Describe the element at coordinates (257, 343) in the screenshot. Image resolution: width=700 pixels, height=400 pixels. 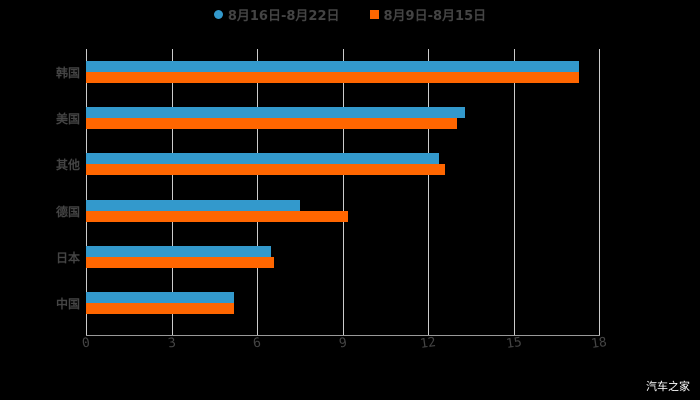
I see `x-tick-label: 6` at that location.